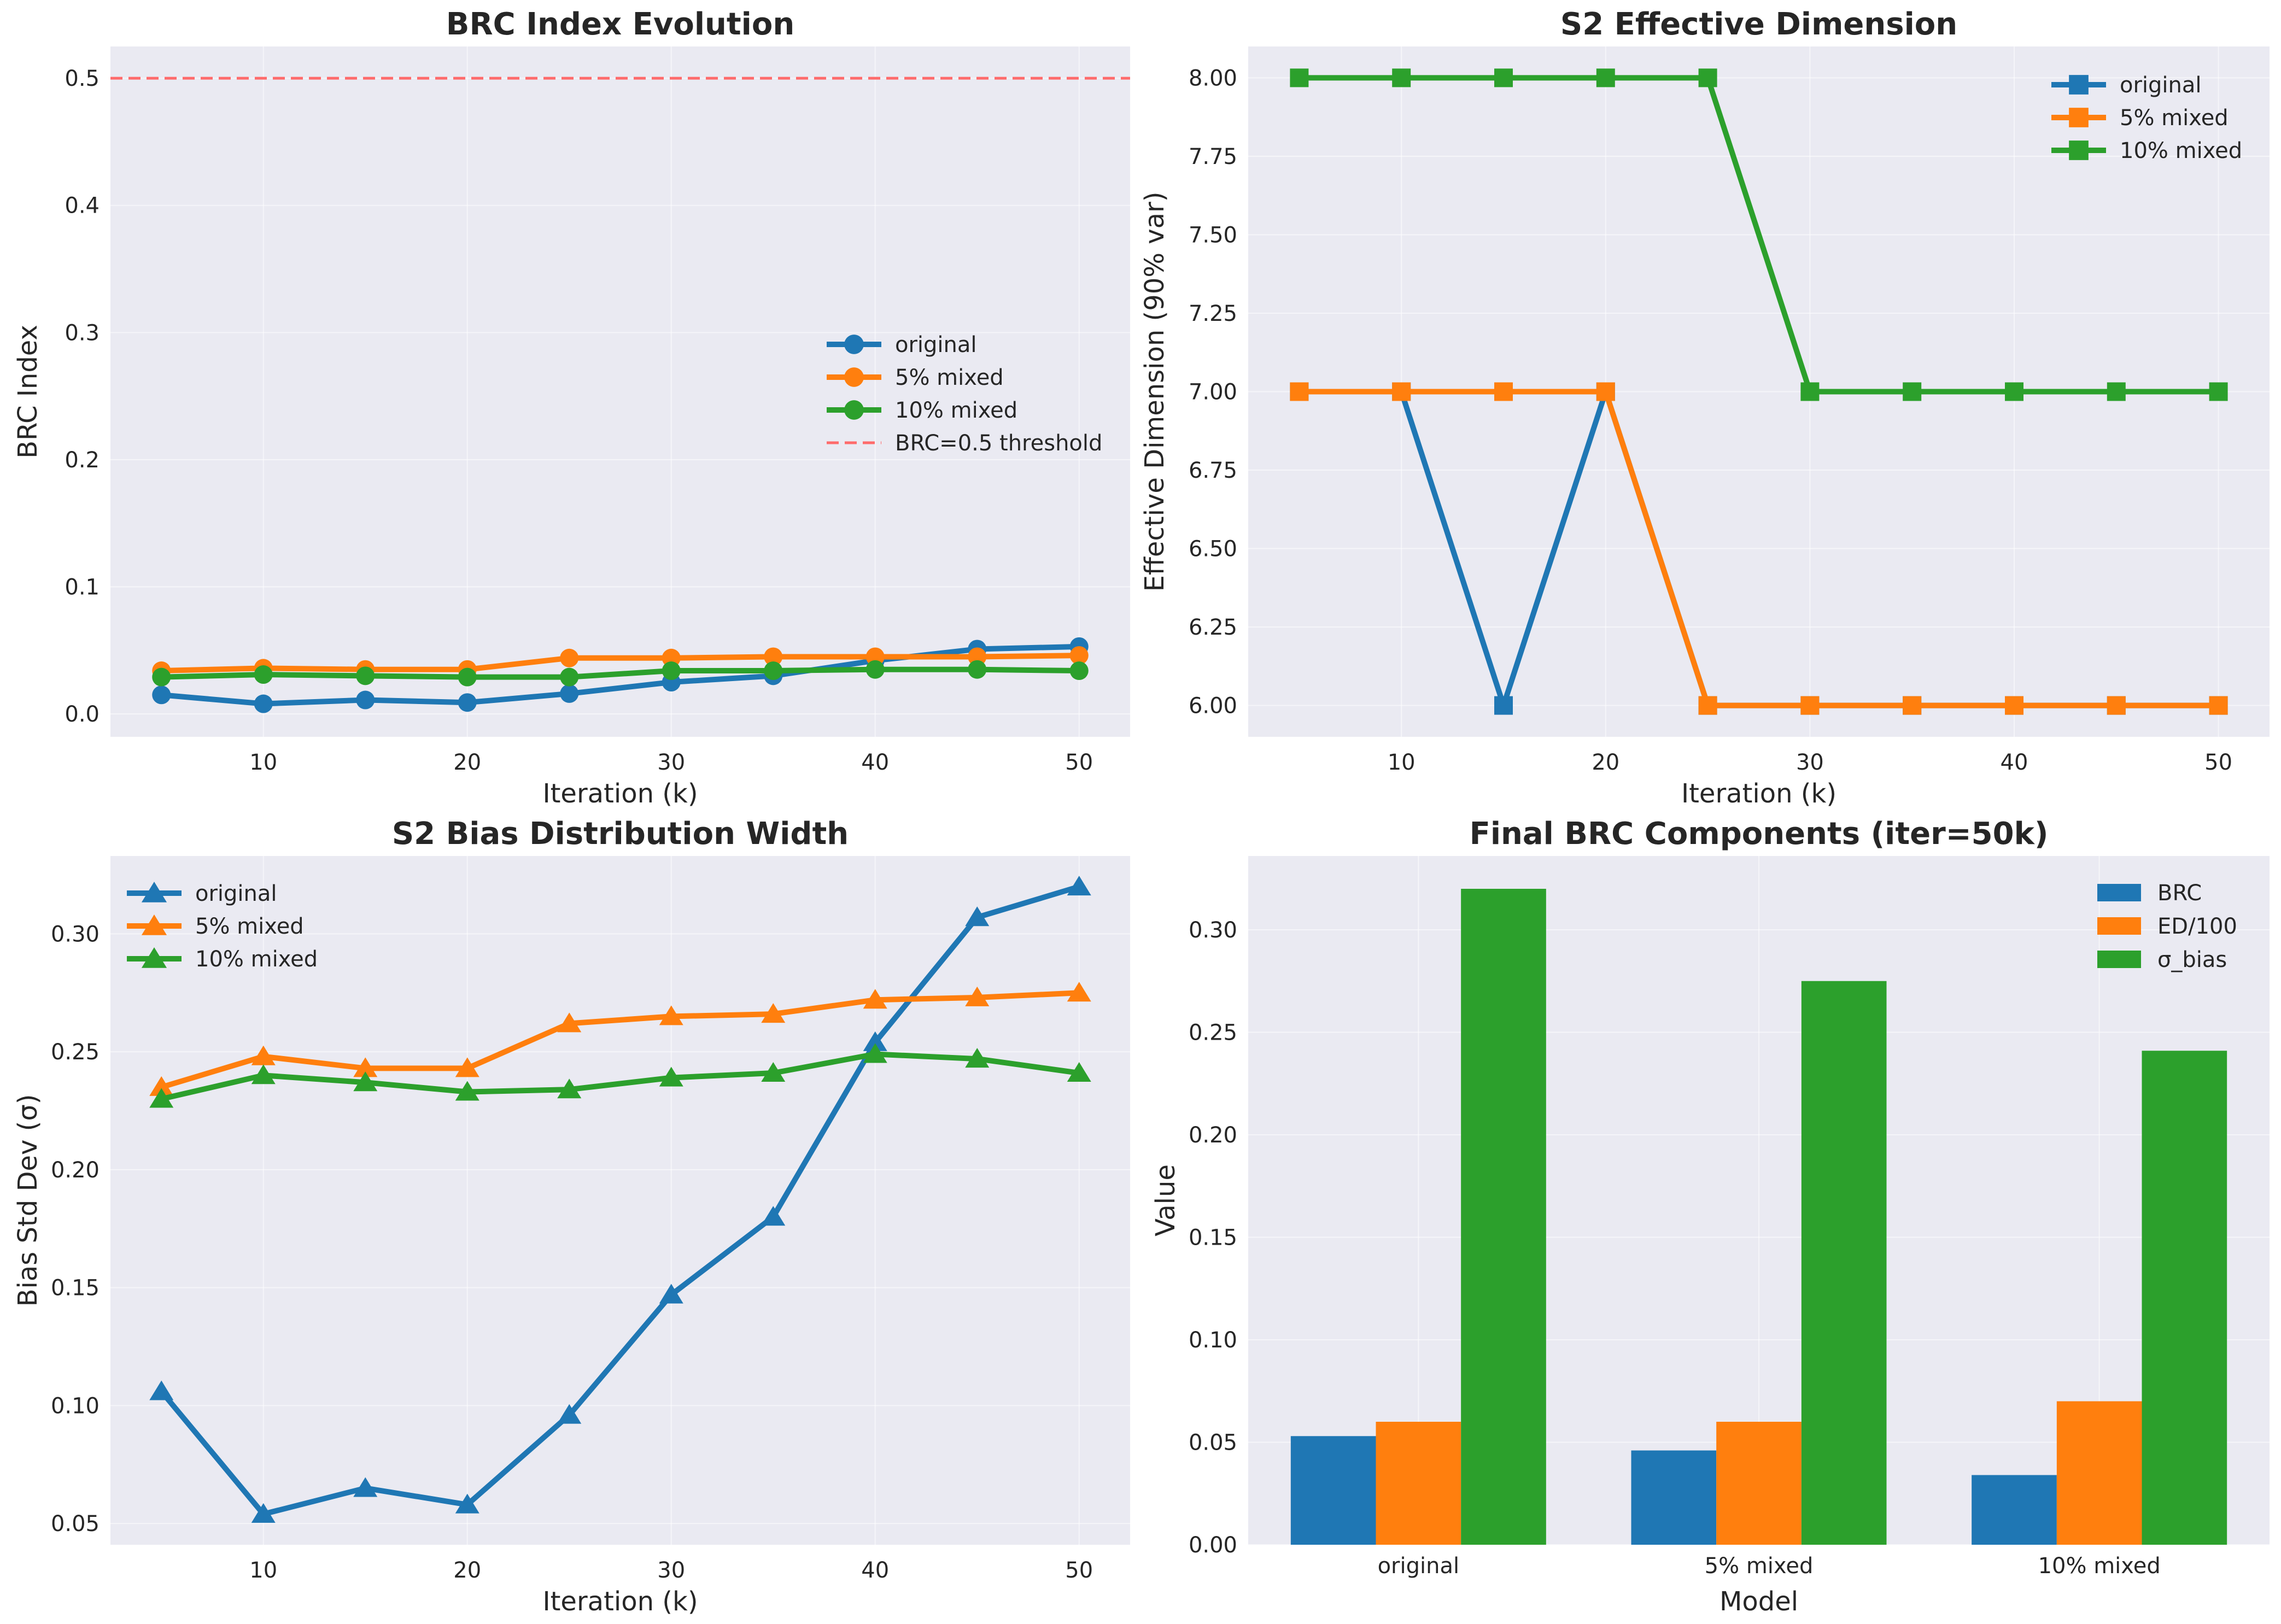 Image resolution: width=2281 pixels, height=1624 pixels. What do you see at coordinates (2192, 959) in the screenshot?
I see `legend-label: σ_bias` at bounding box center [2192, 959].